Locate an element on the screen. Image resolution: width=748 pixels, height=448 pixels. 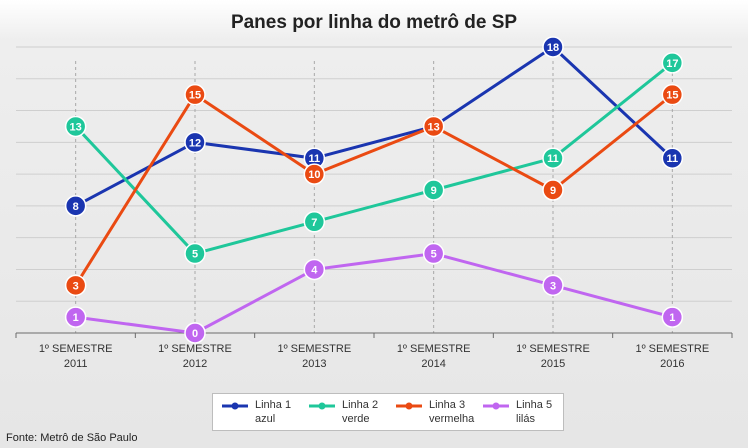
data-label: 4 is located at coordinates (314, 270).